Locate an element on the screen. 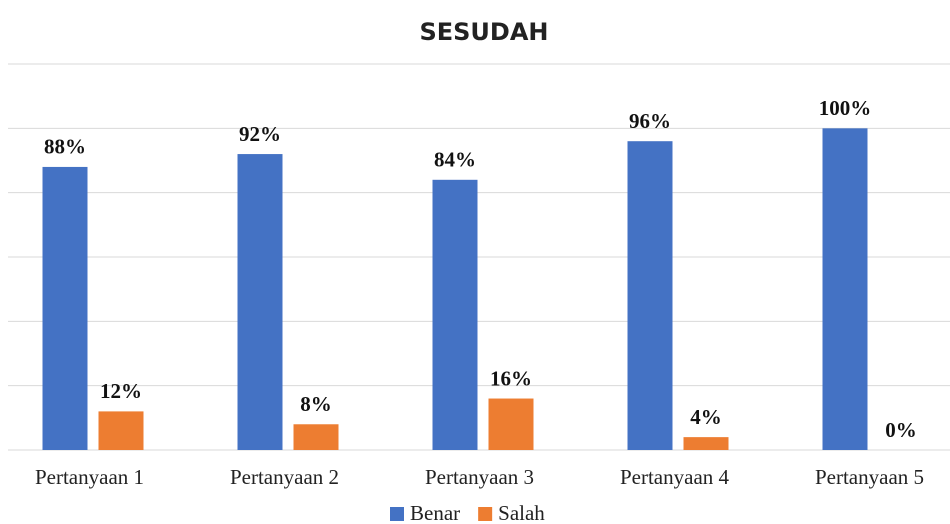 The image size is (950, 524). value-label: 0% is located at coordinates (901, 430).